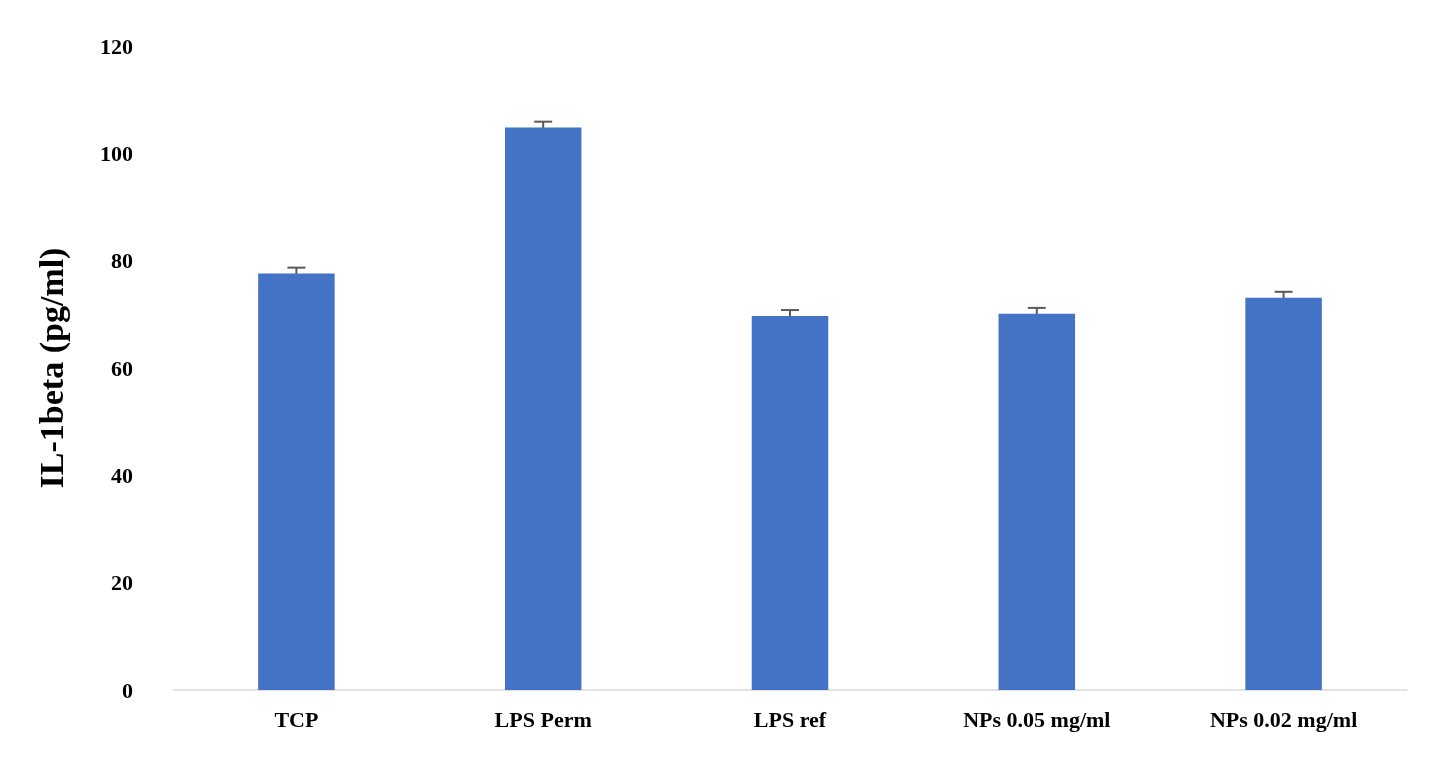  I want to click on y-tick-label: 40, so click(122, 475).